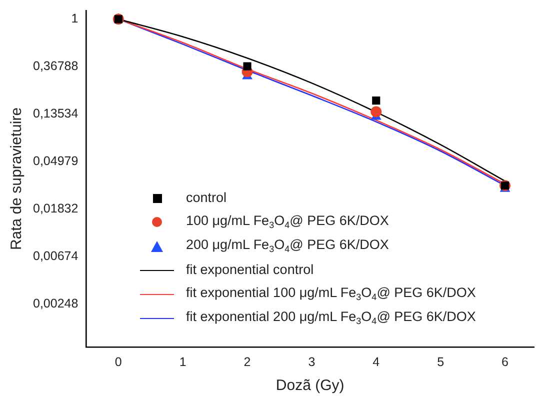 The width and height of the screenshot is (540, 403). I want to click on x-tick-label: 0, so click(118, 361).